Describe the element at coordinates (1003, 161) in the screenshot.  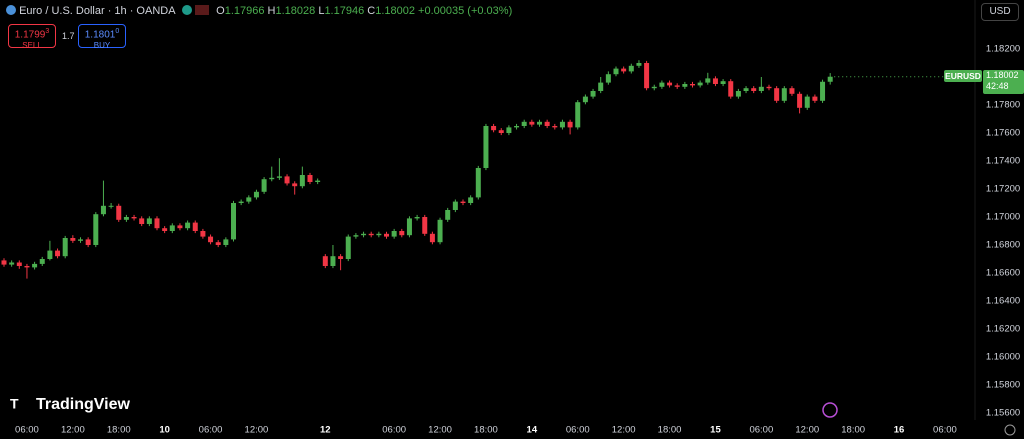
I see `y-tick-label: 1.17400` at that location.